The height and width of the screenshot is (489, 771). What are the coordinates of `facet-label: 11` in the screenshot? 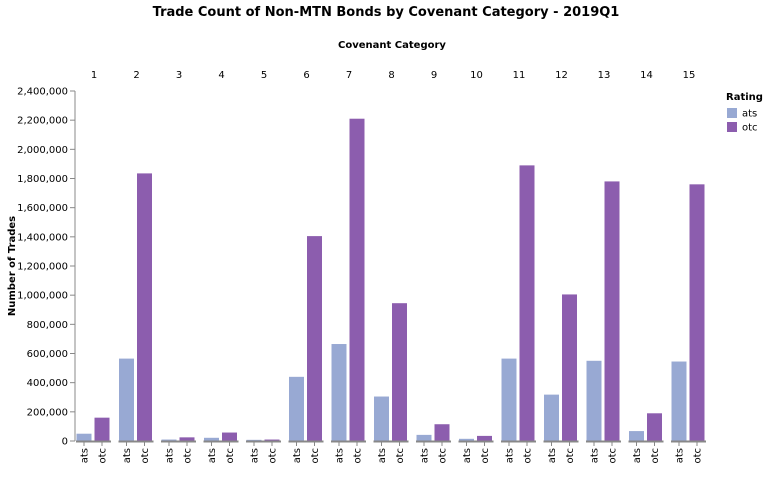 It's located at (519, 75).